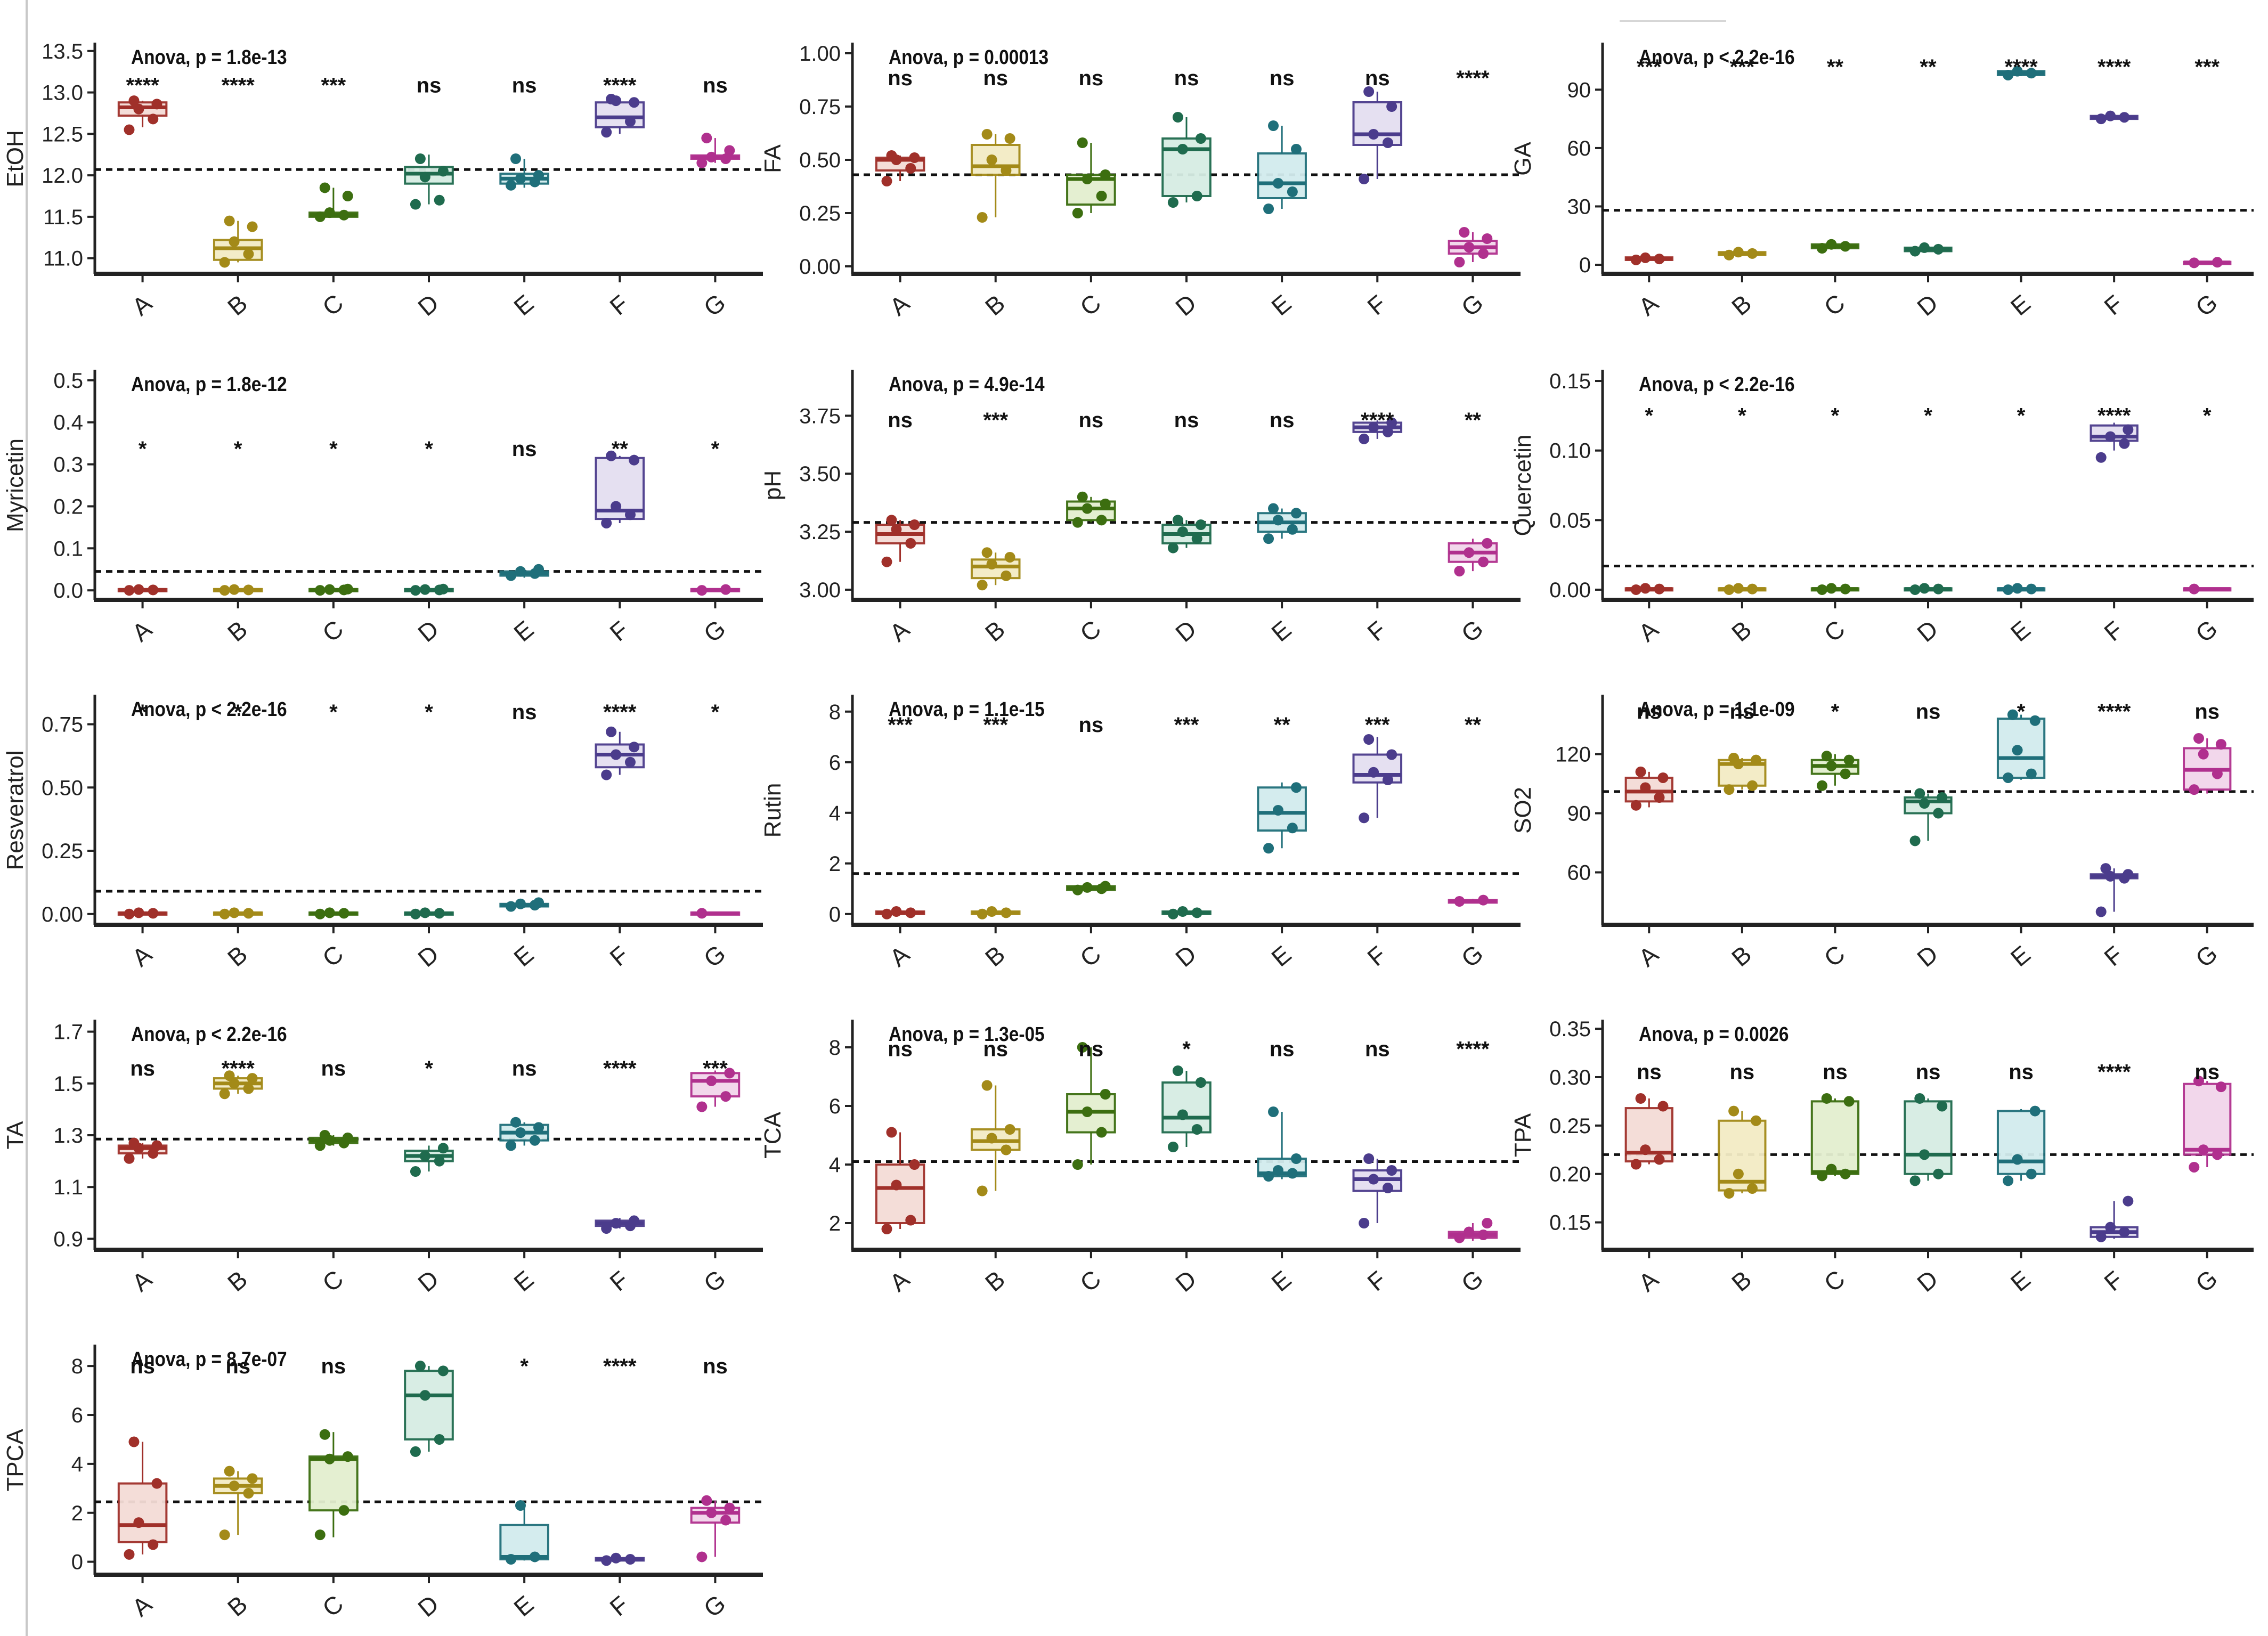  I want to click on x-tick-label: C, so click(1834, 956).